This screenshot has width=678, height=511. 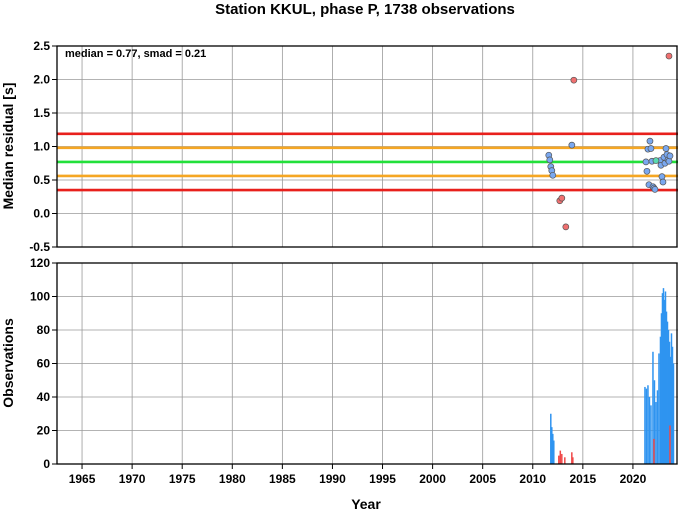 What do you see at coordinates (366, 503) in the screenshot?
I see `x-axis-label: Year` at bounding box center [366, 503].